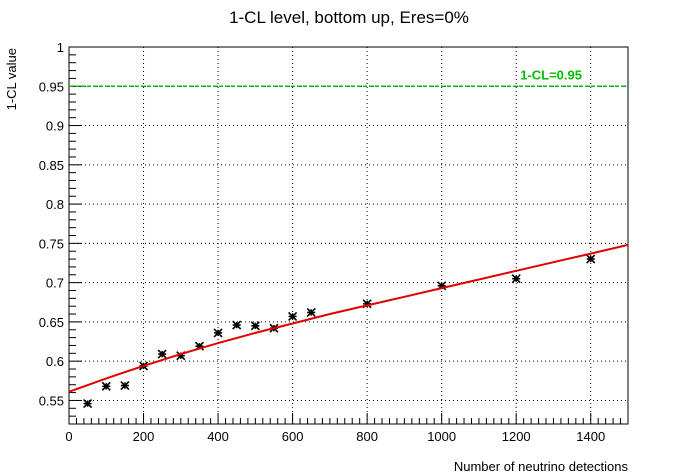 Image resolution: width=698 pixels, height=474 pixels. Describe the element at coordinates (51, 400) in the screenshot. I see `y-tick-label: 0.55` at that location.